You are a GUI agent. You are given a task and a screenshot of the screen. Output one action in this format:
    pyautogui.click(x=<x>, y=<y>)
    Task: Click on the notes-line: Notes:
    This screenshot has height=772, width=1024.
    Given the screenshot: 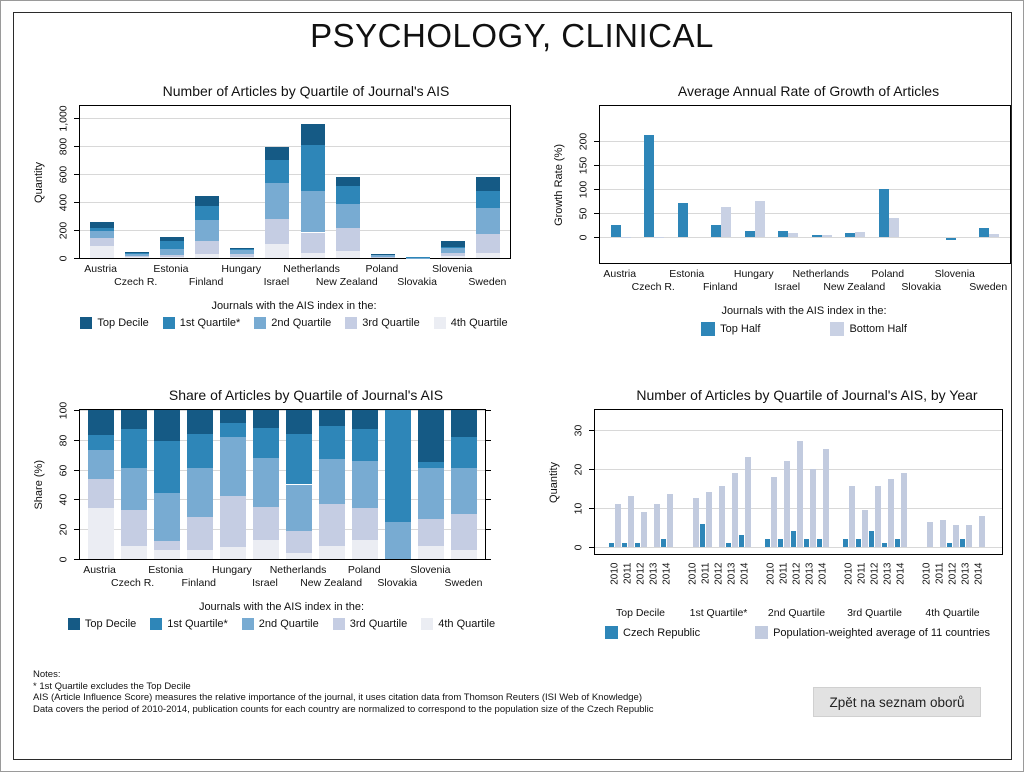 What is the action you would take?
    pyautogui.click(x=47, y=674)
    